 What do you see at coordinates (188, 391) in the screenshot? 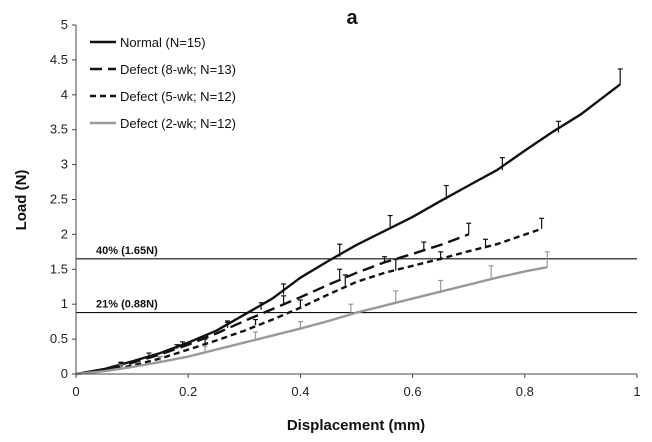
I see `x-tick-label-1: 0.2` at bounding box center [188, 391].